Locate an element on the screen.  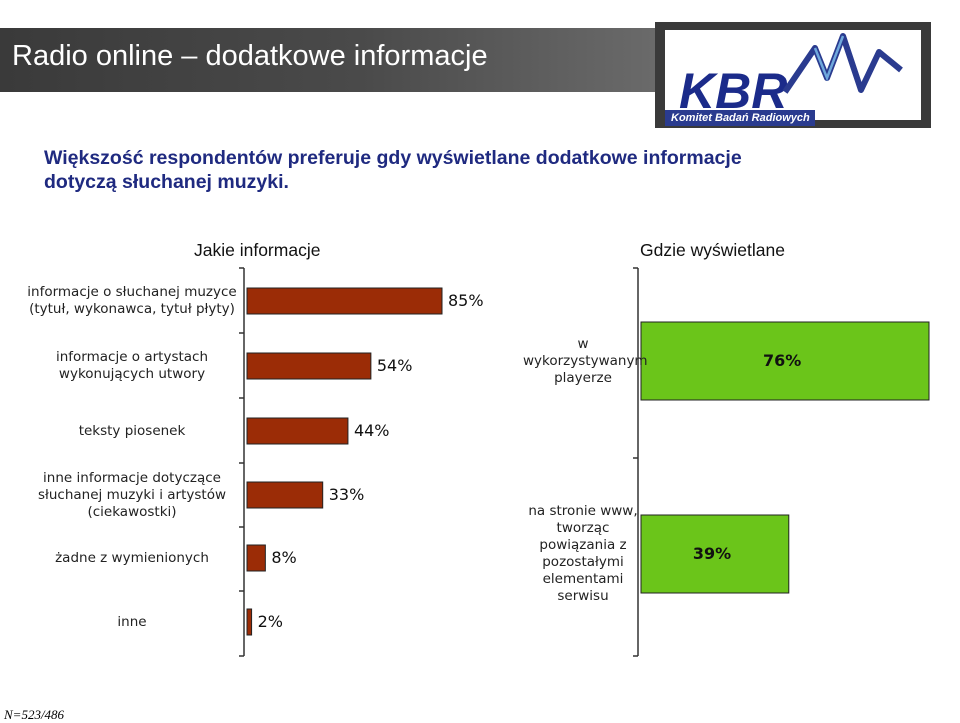
category-label-line: elementami is located at coordinates (583, 579).